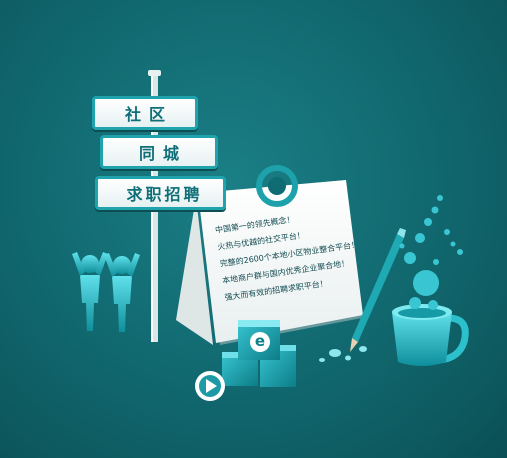 The height and width of the screenshot is (458, 507). Describe the element at coordinates (164, 194) in the screenshot. I see `sign-jobs-label: 求职招聘` at that location.